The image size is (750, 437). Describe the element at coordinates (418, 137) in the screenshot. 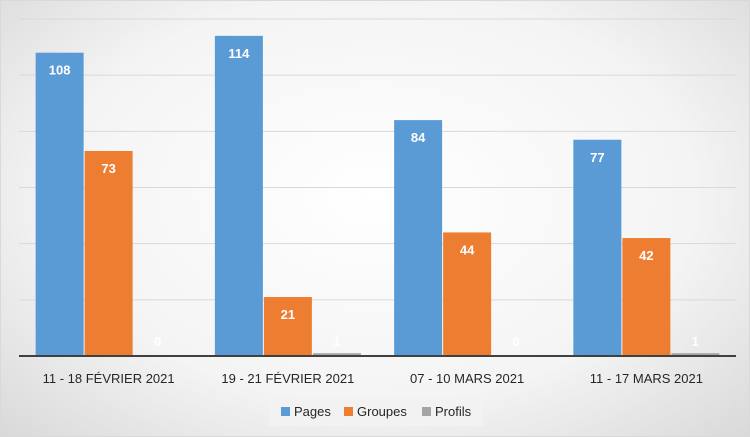

I see `data-label-pages-2: 84` at that location.